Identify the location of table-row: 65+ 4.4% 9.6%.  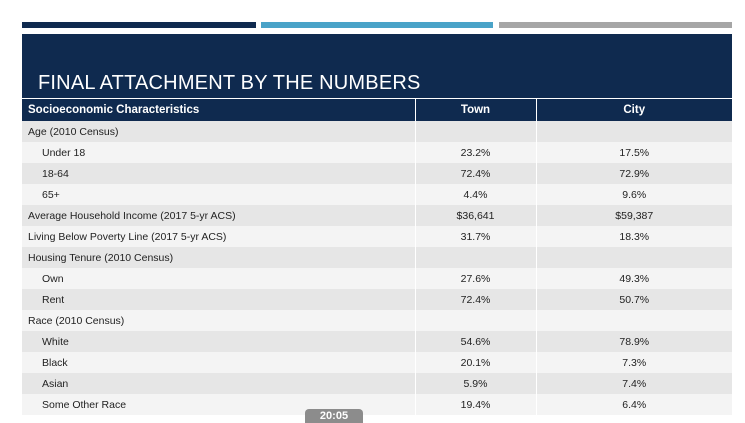
(377, 194).